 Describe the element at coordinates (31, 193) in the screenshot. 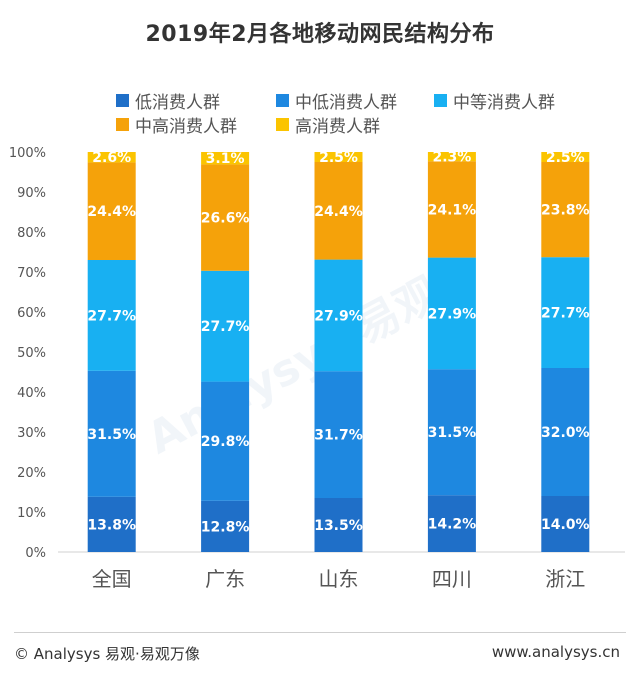

I see `y-tick-label: 90%` at that location.